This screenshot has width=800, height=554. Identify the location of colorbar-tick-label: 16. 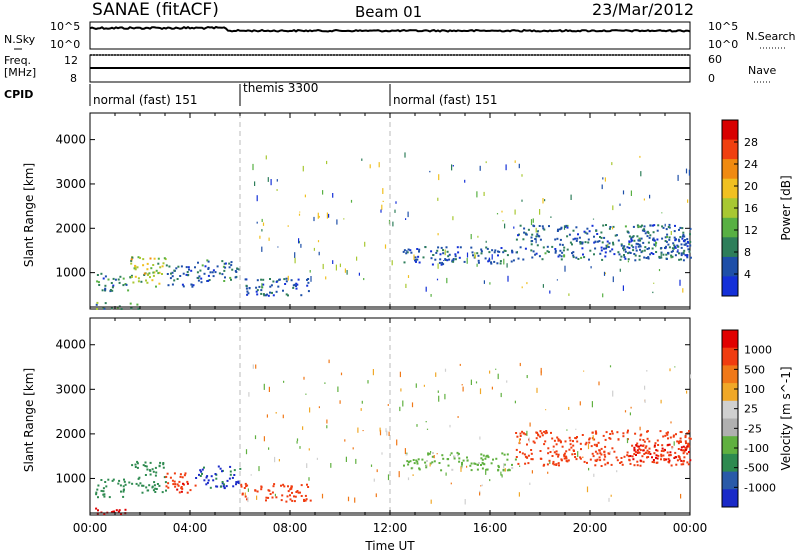
(751, 208).